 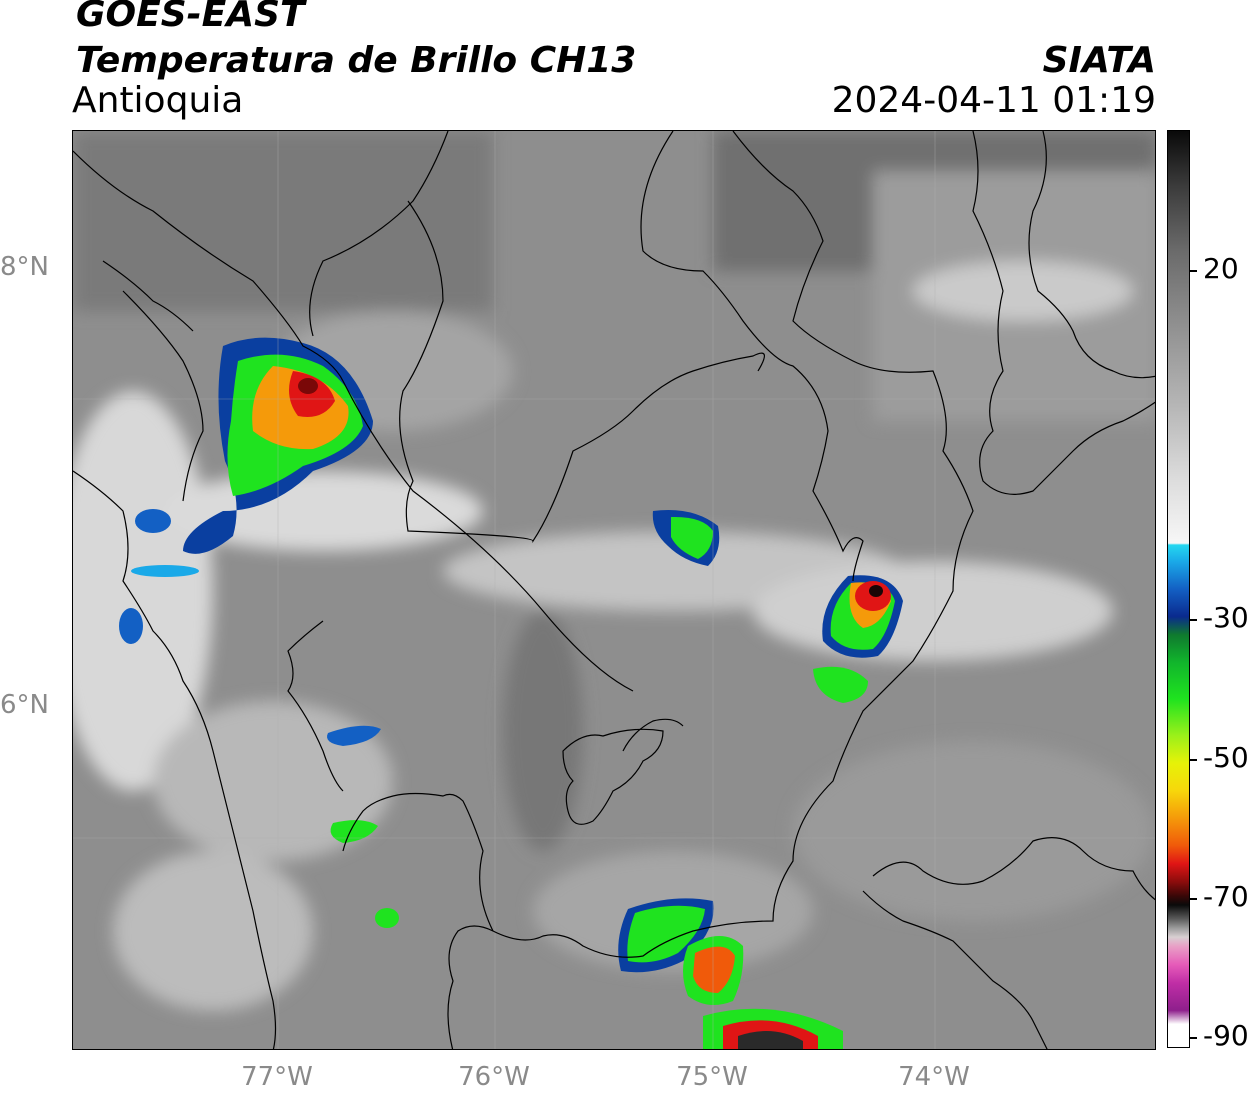 I want to click on colorbar-label-minus90: -90, so click(x=1226, y=1035).